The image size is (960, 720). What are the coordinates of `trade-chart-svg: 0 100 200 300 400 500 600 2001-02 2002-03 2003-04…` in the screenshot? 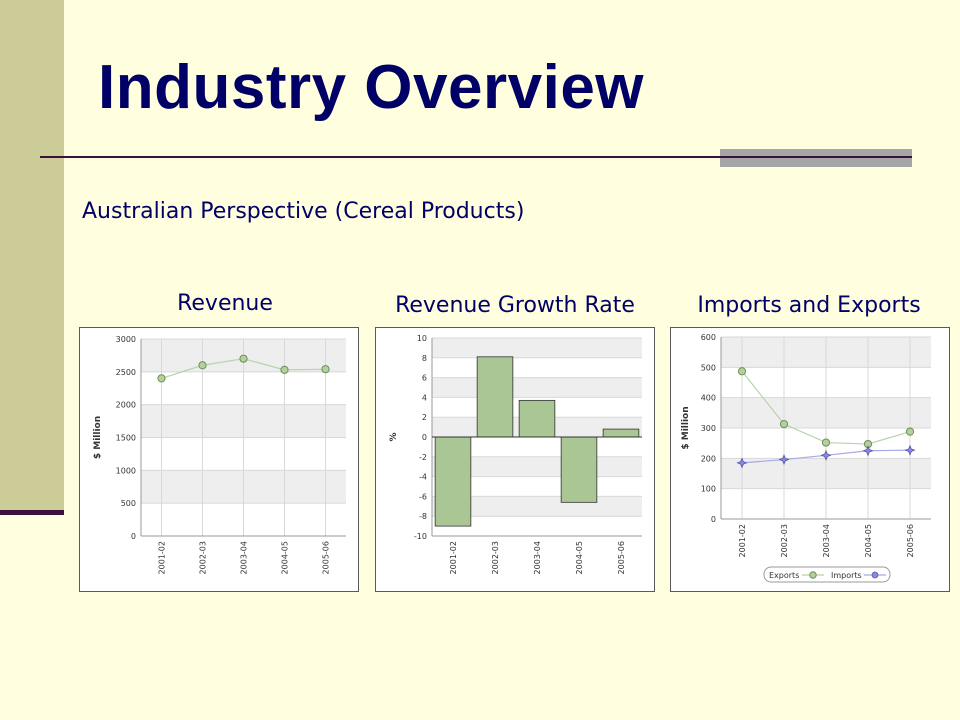 It's located at (806, 458).